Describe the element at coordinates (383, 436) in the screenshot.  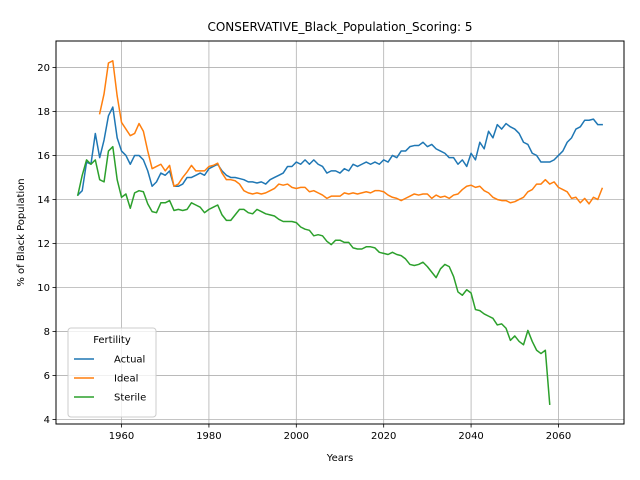
I see `x-tick-label: 2020` at that location.